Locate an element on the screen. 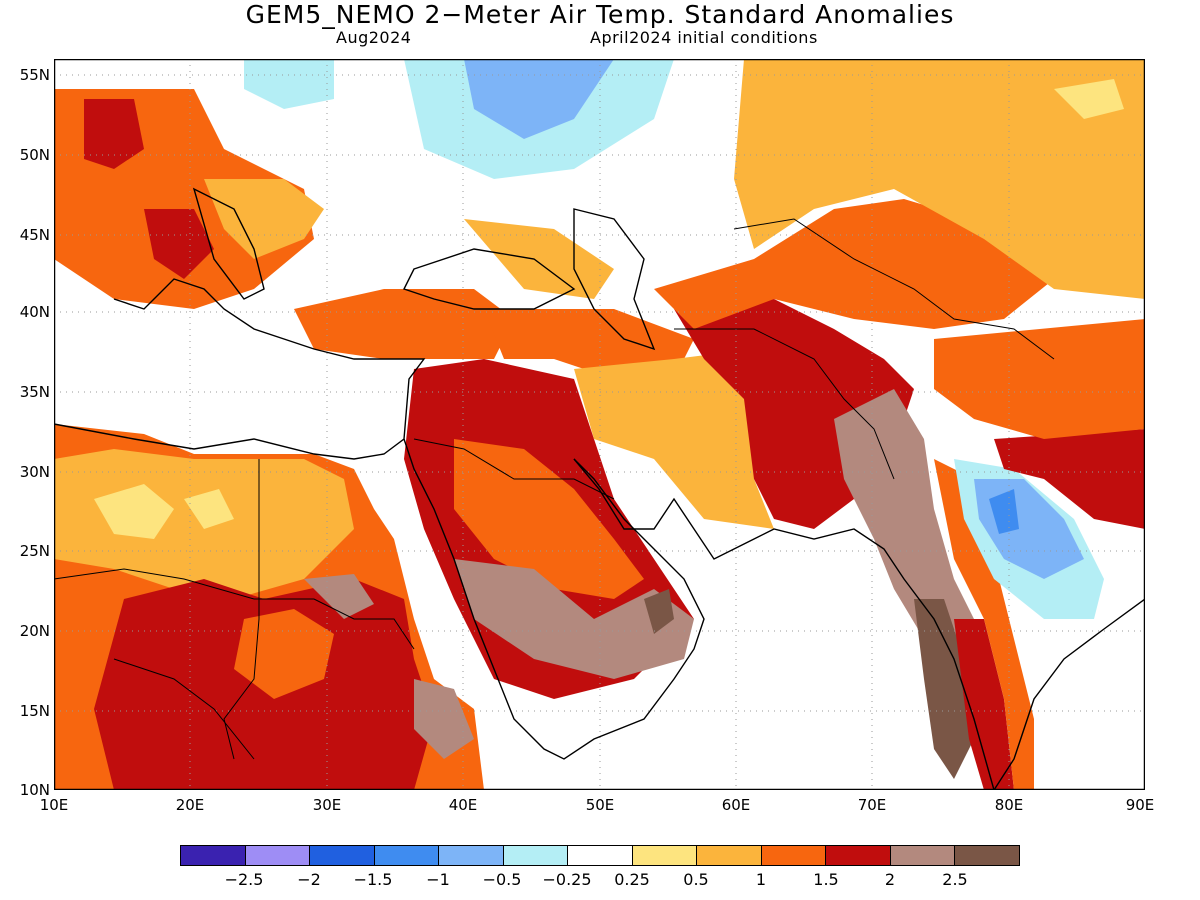 This screenshot has height=900, width=1200. anomaly-region-balkans-darkred is located at coordinates (179, 244).